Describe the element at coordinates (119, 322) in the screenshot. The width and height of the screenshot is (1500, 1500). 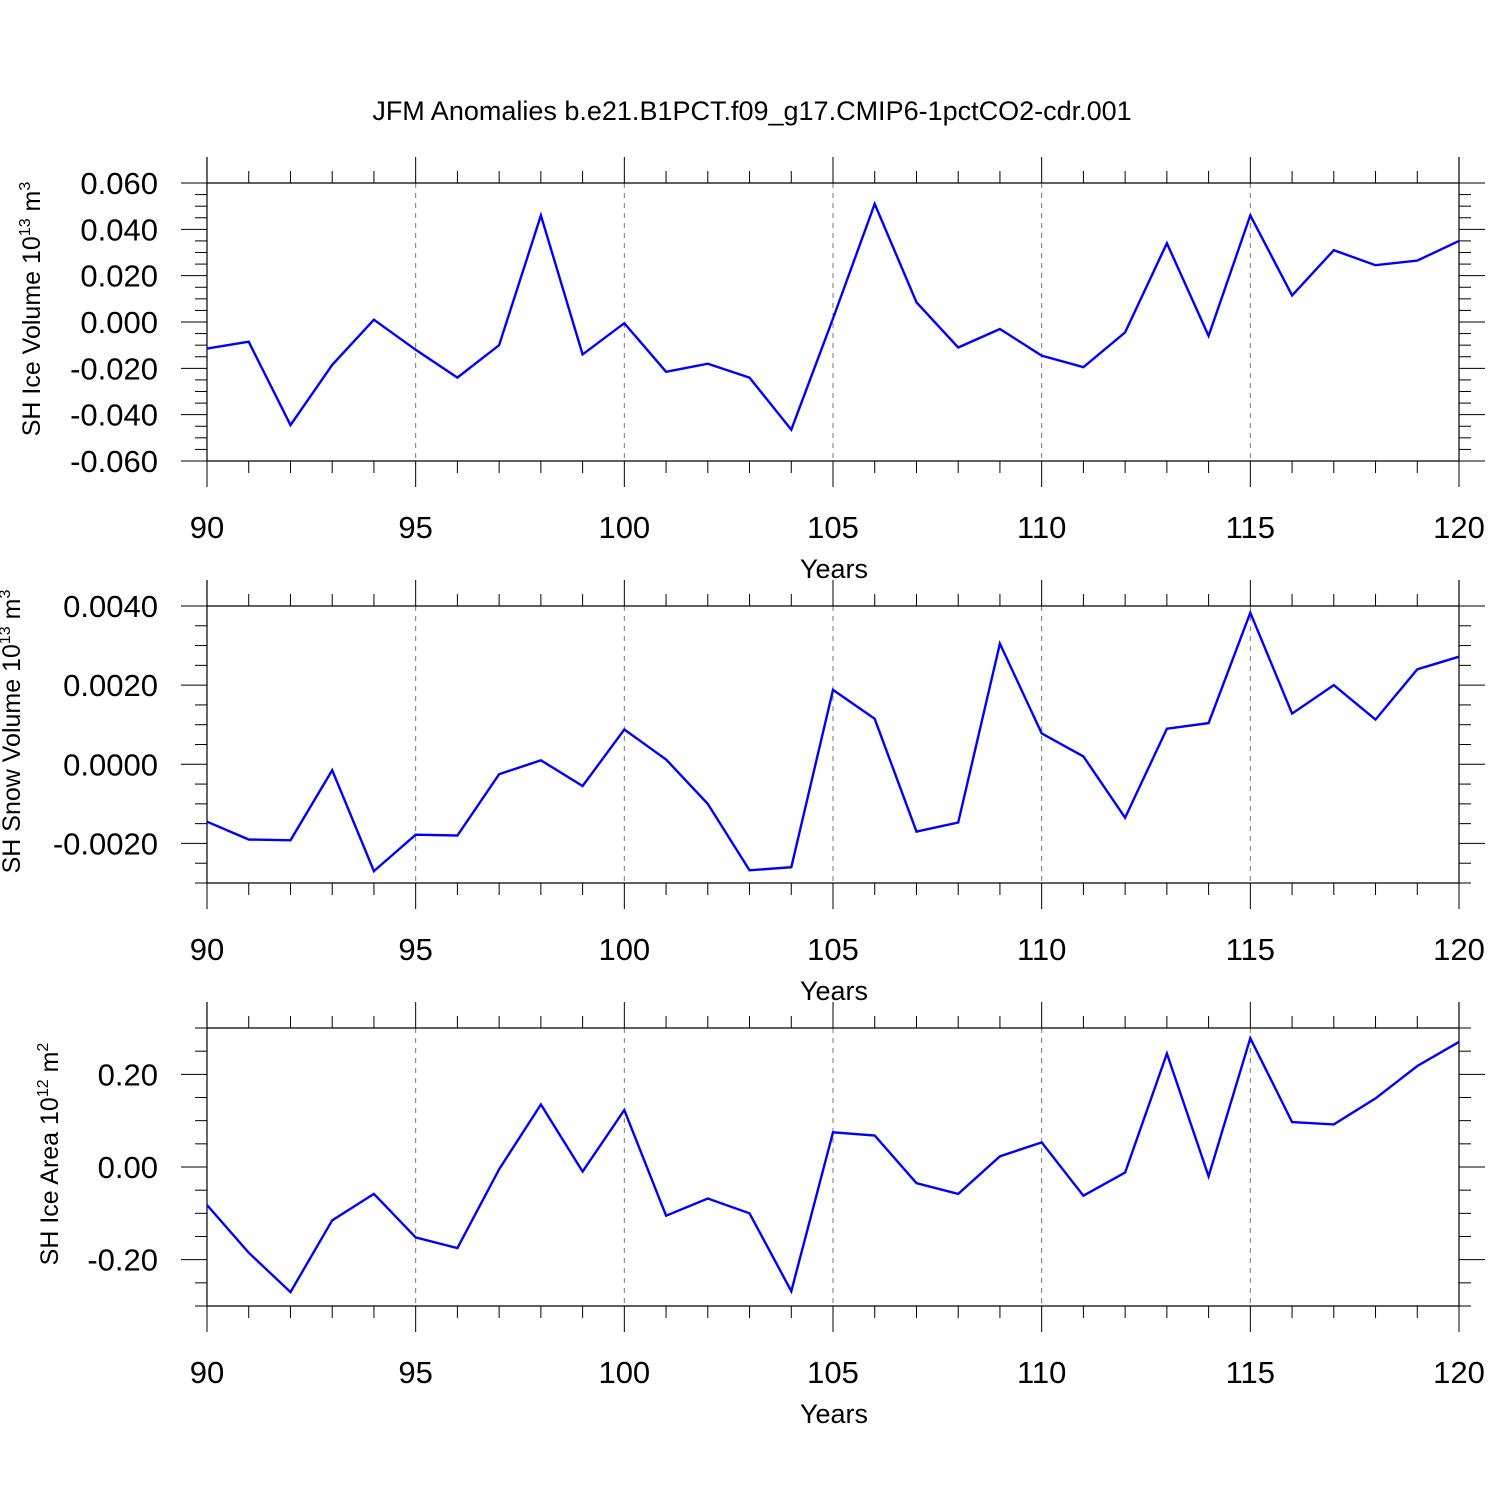
I see `y-tick-label: 0.000` at that location.